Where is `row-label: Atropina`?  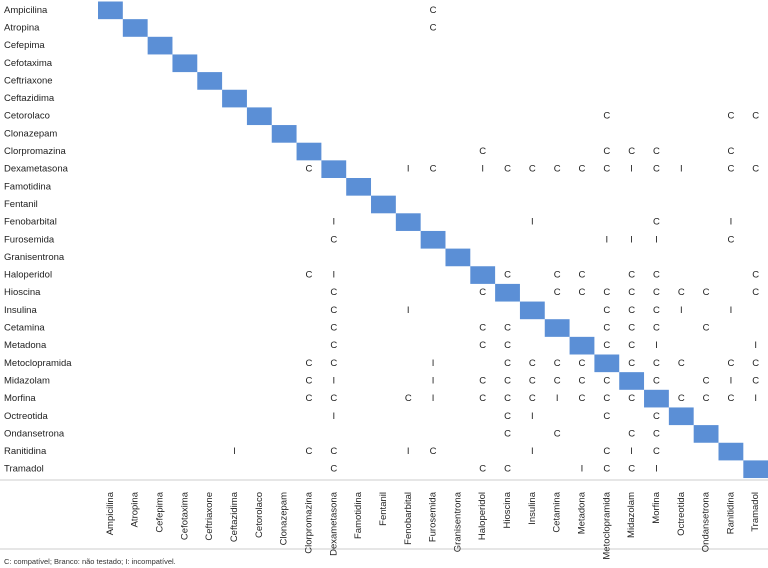
row-label: Atropina is located at coordinates (22, 27).